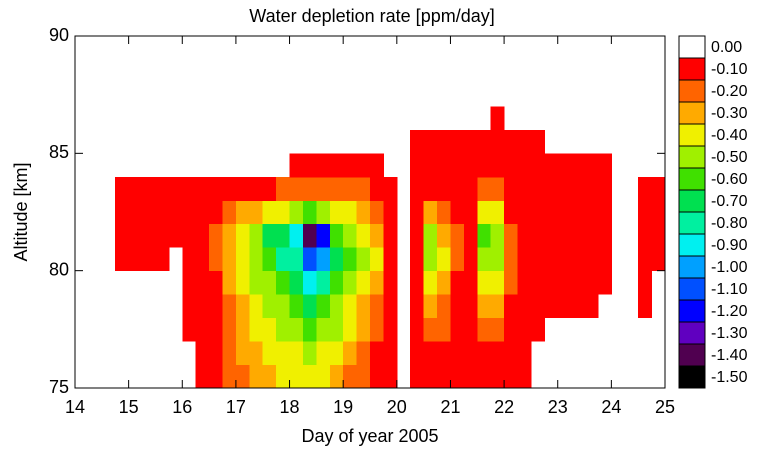  I want to click on x-tick-label: 20, so click(397, 407).